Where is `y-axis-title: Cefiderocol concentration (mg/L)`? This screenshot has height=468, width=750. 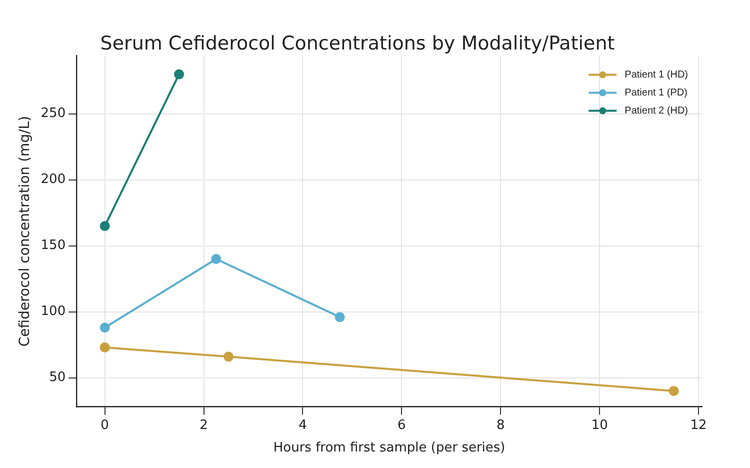
y-axis-title: Cefiderocol concentration (mg/L) is located at coordinates (25, 231).